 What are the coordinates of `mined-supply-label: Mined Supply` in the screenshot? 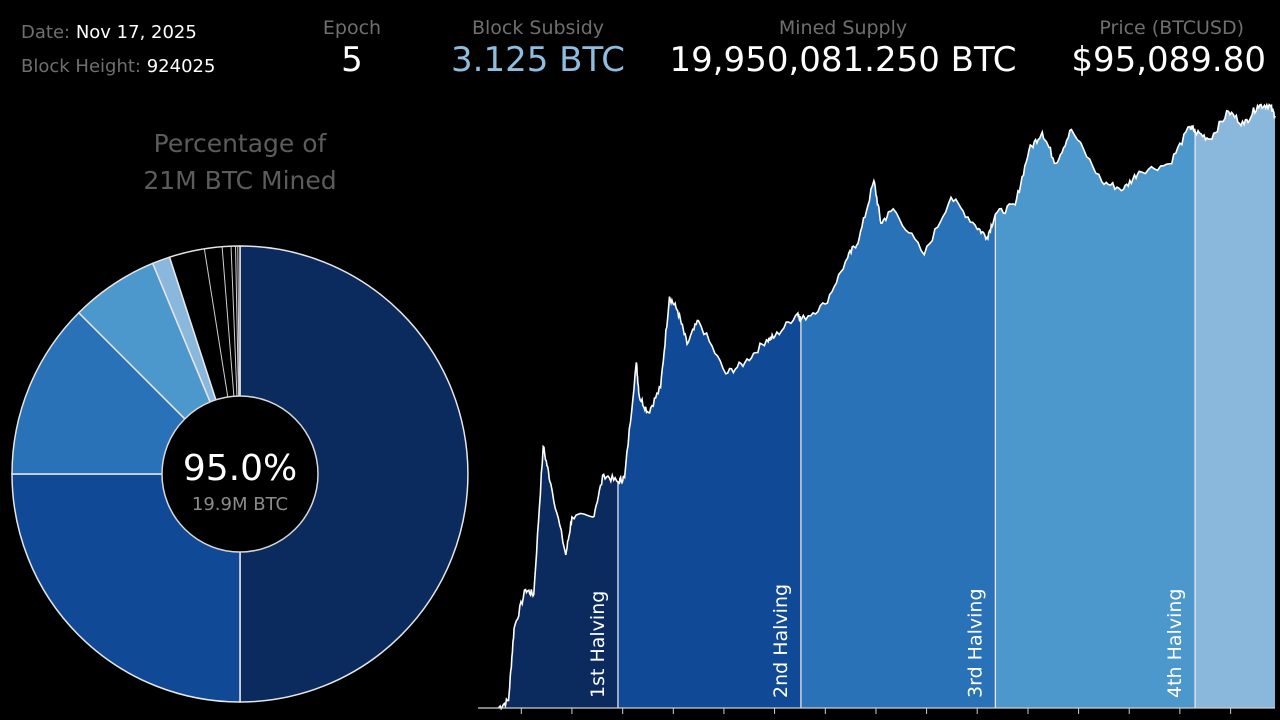 It's located at (843, 28).